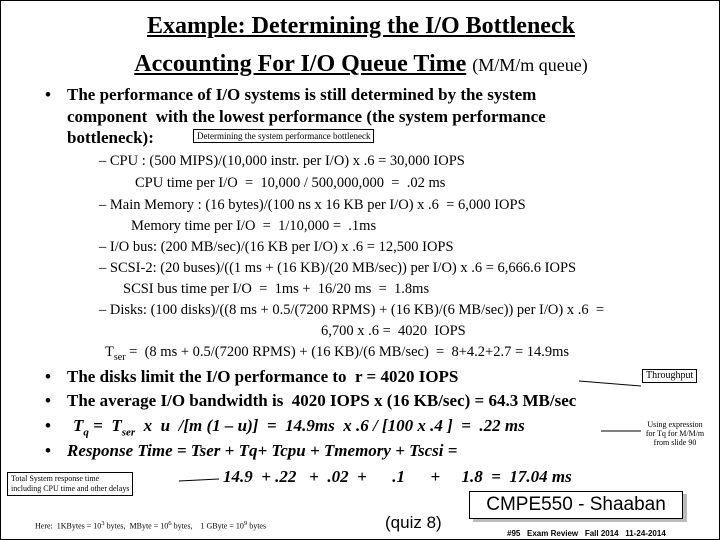  I want to click on callout-line: including CPU time and other delays, so click(70, 488).